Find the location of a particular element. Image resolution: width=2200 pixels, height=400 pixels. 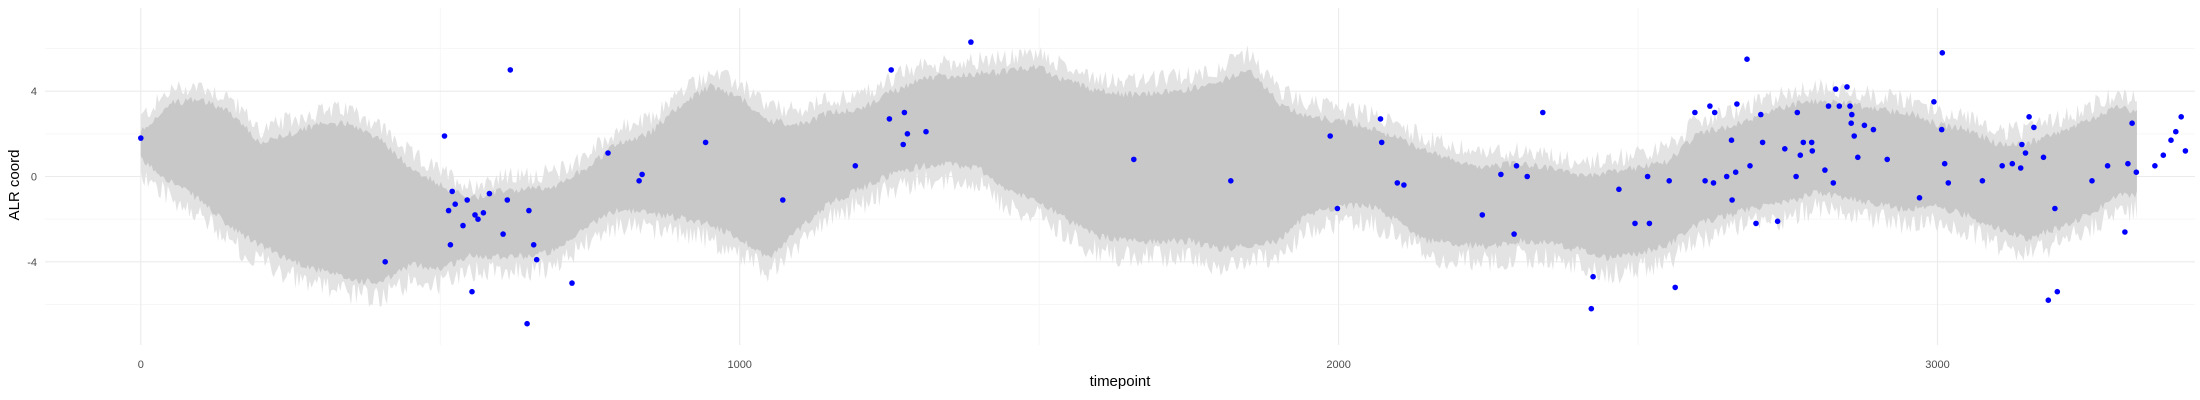

x-axis-tick-labels: 0 1000 2000 3000 is located at coordinates (1044, 365).